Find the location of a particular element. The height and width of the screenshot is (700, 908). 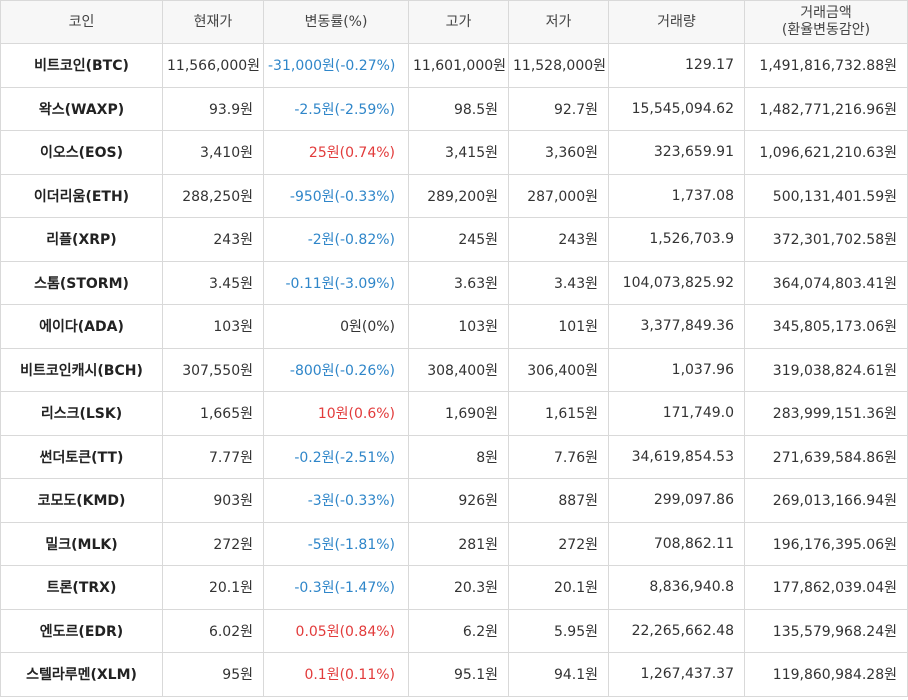

header-high: 고가 is located at coordinates (458, 22).